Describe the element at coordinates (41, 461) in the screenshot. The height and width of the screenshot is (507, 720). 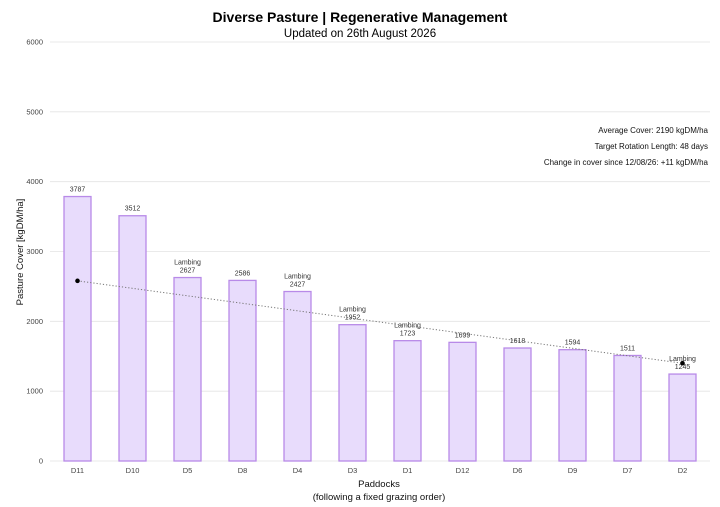
I see `y-tick-label: 0` at that location.